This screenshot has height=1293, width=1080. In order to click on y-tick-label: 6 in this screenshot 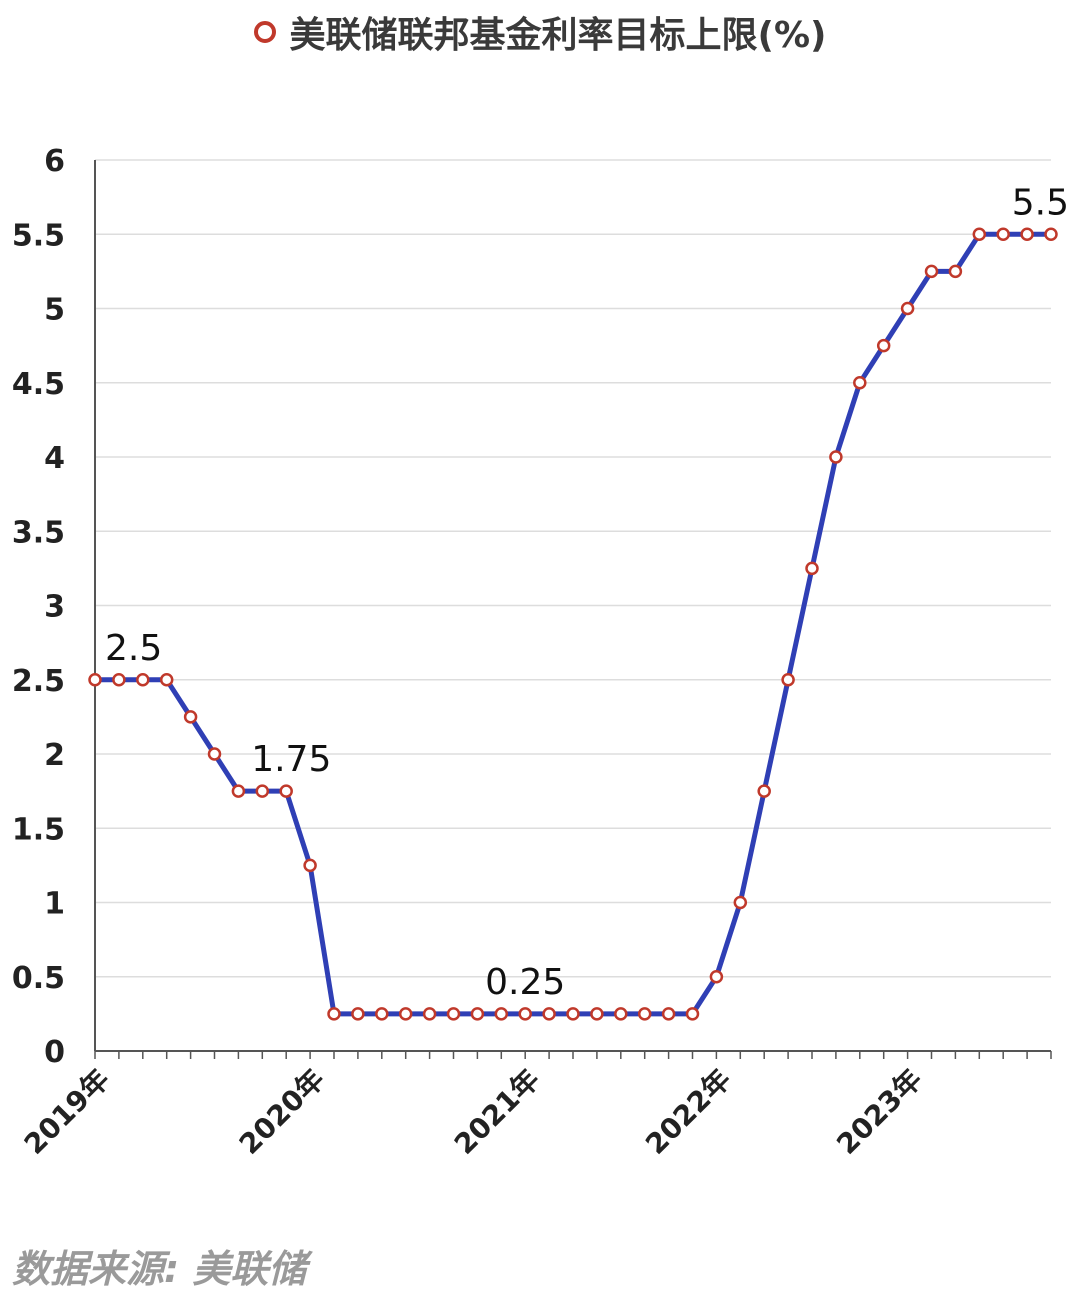, I will do `click(54, 161)`.